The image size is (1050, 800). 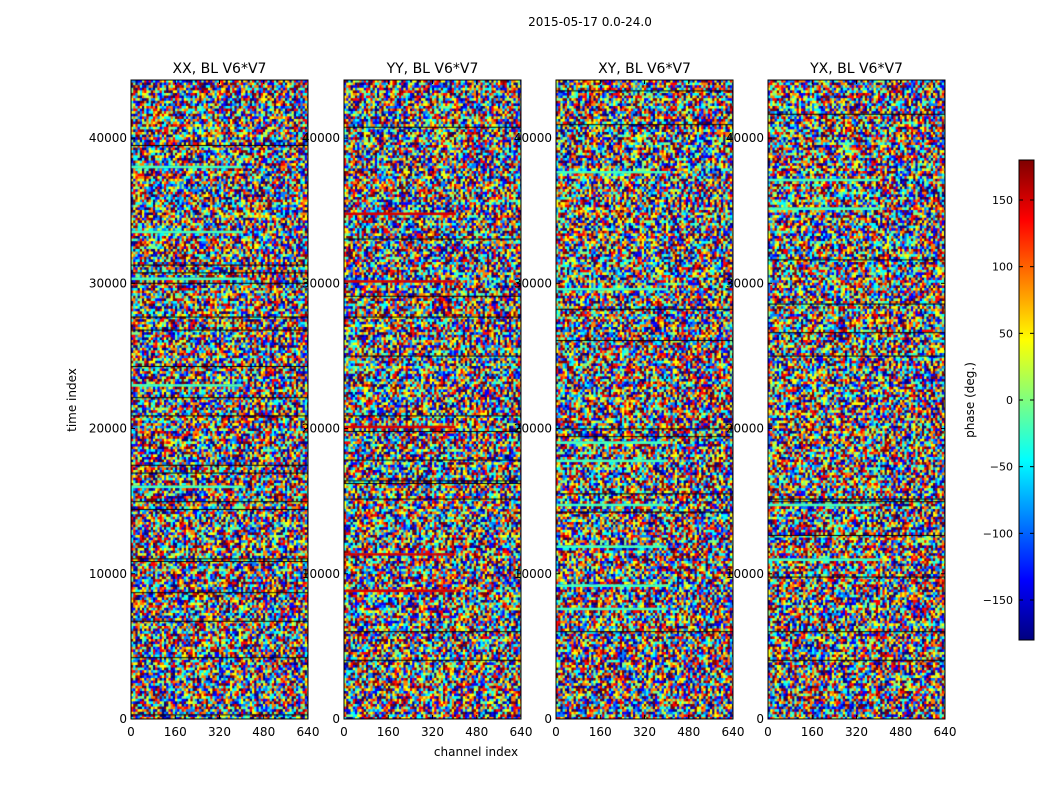 What do you see at coordinates (220, 69) in the screenshot?
I see `panel-title: XX, BL V6*V7` at bounding box center [220, 69].